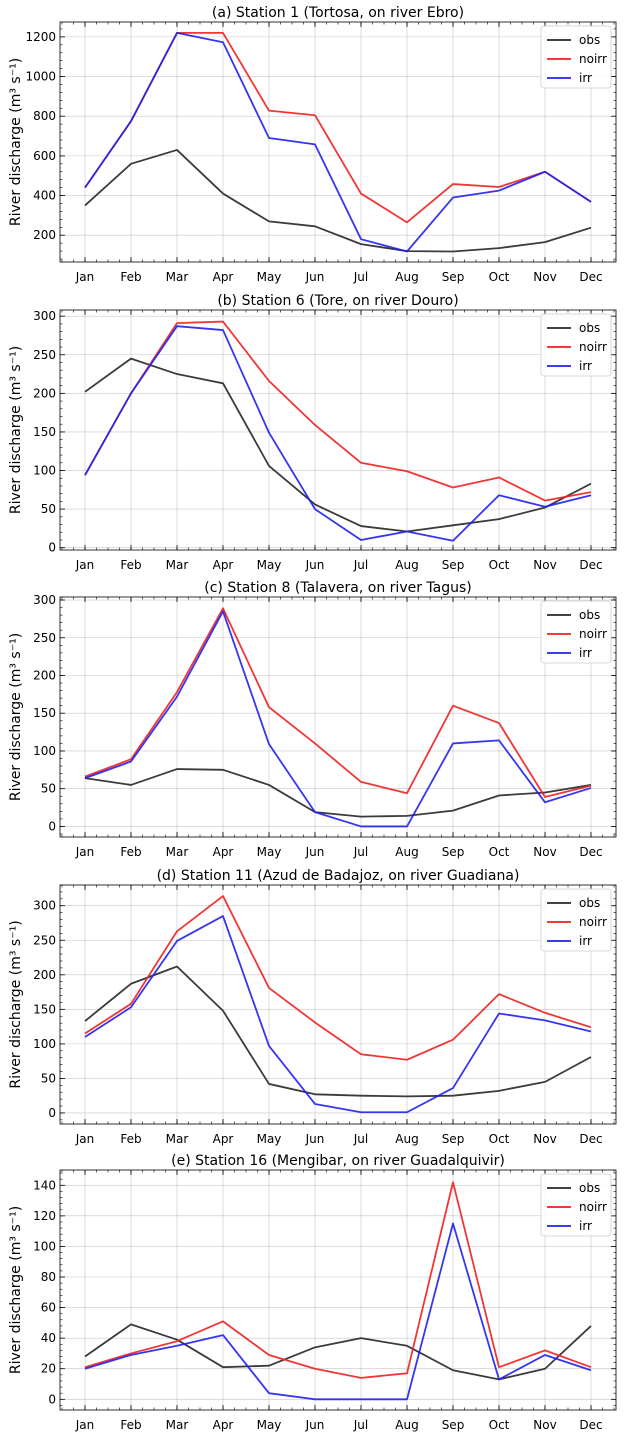 The height and width of the screenshot is (1433, 624). I want to click on y-tick-label: 0, so click(52, 1399).